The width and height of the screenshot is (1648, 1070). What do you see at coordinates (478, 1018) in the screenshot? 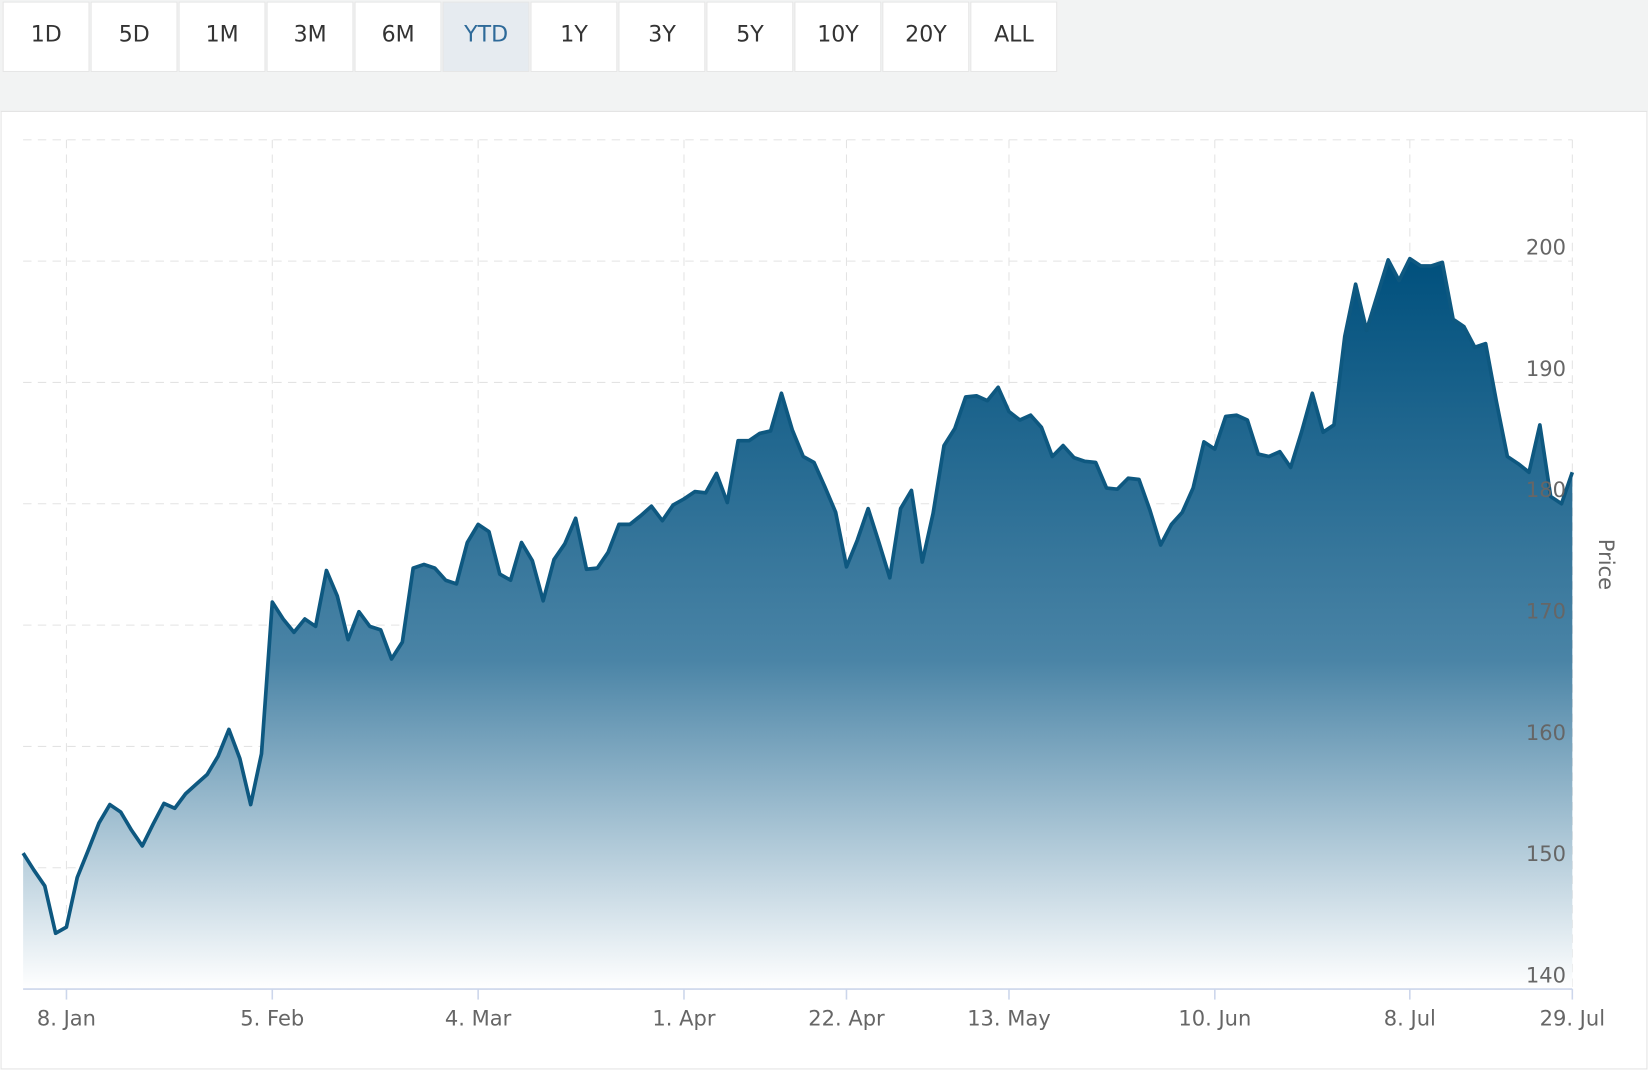
I see `x-tick-label: 4. Mar` at bounding box center [478, 1018].